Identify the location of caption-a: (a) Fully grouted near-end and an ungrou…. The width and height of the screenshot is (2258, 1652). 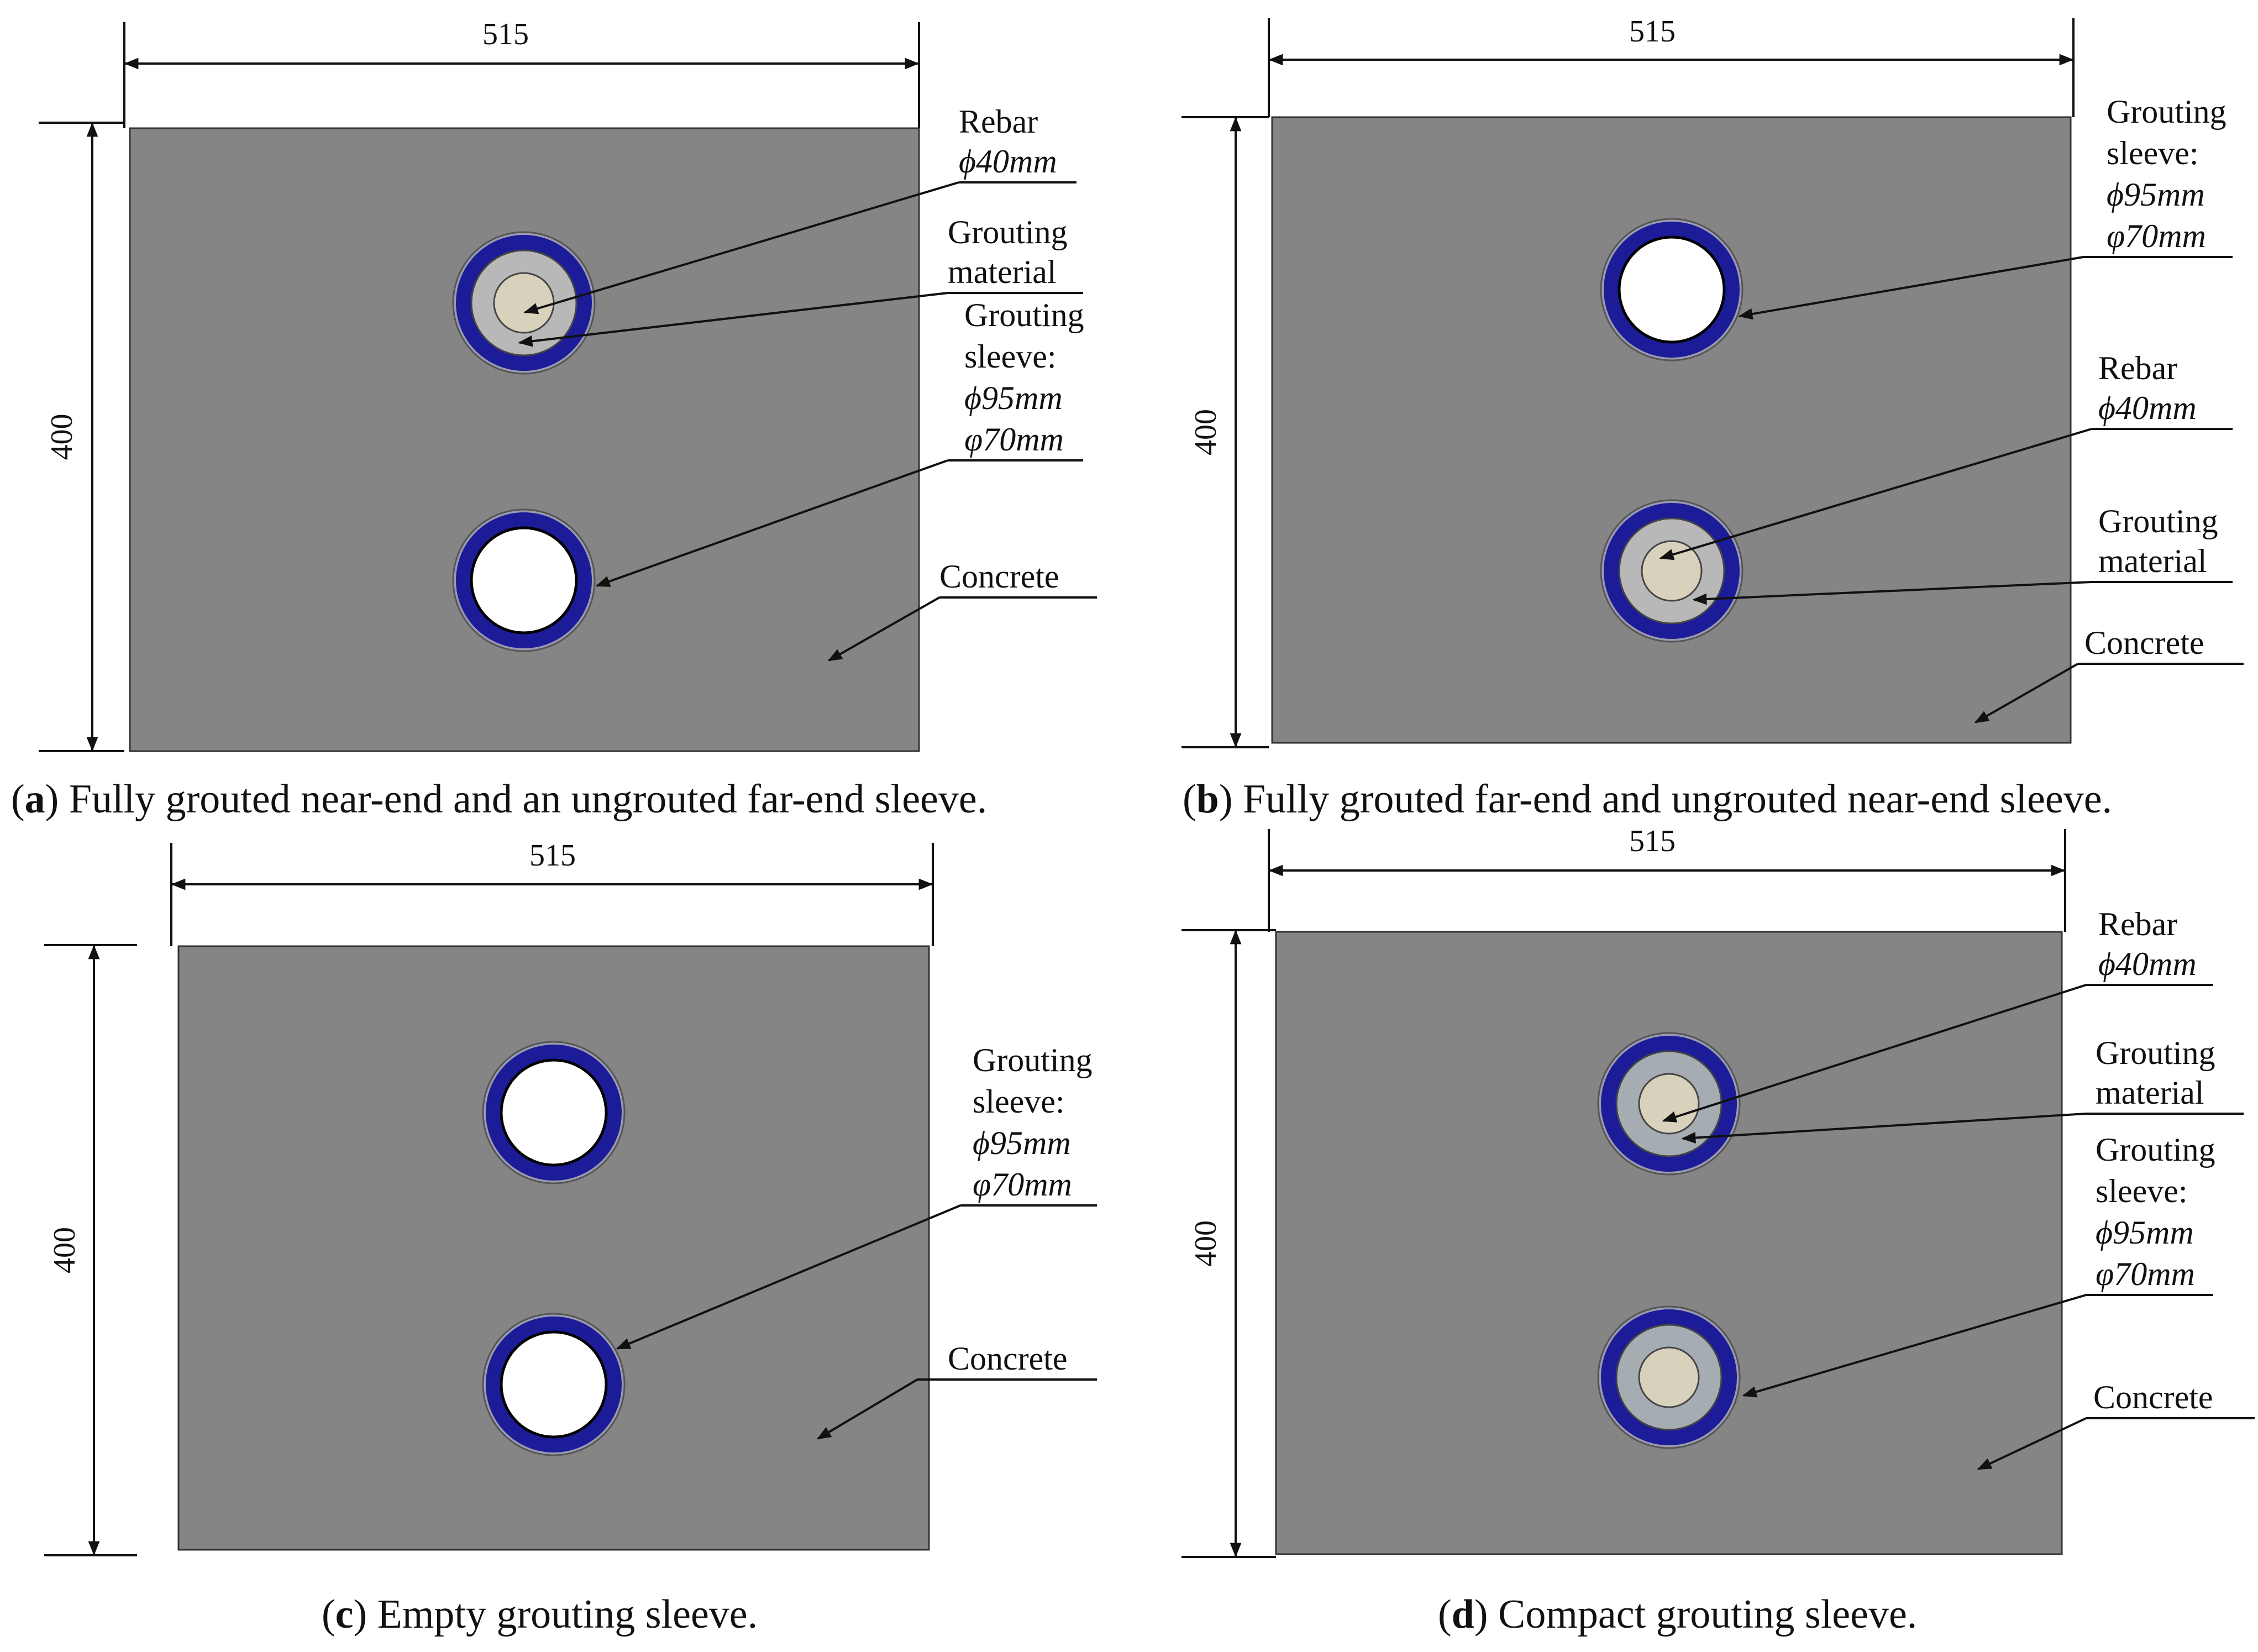
(499, 799).